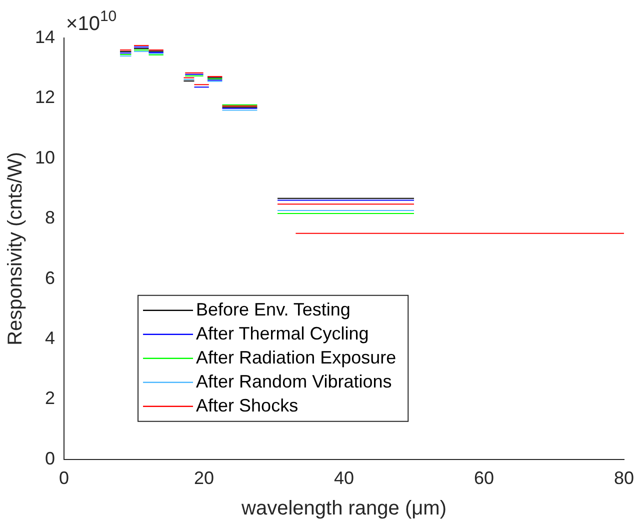  Describe the element at coordinates (273, 309) in the screenshot. I see `legend-label: Before Env. Testing` at that location.